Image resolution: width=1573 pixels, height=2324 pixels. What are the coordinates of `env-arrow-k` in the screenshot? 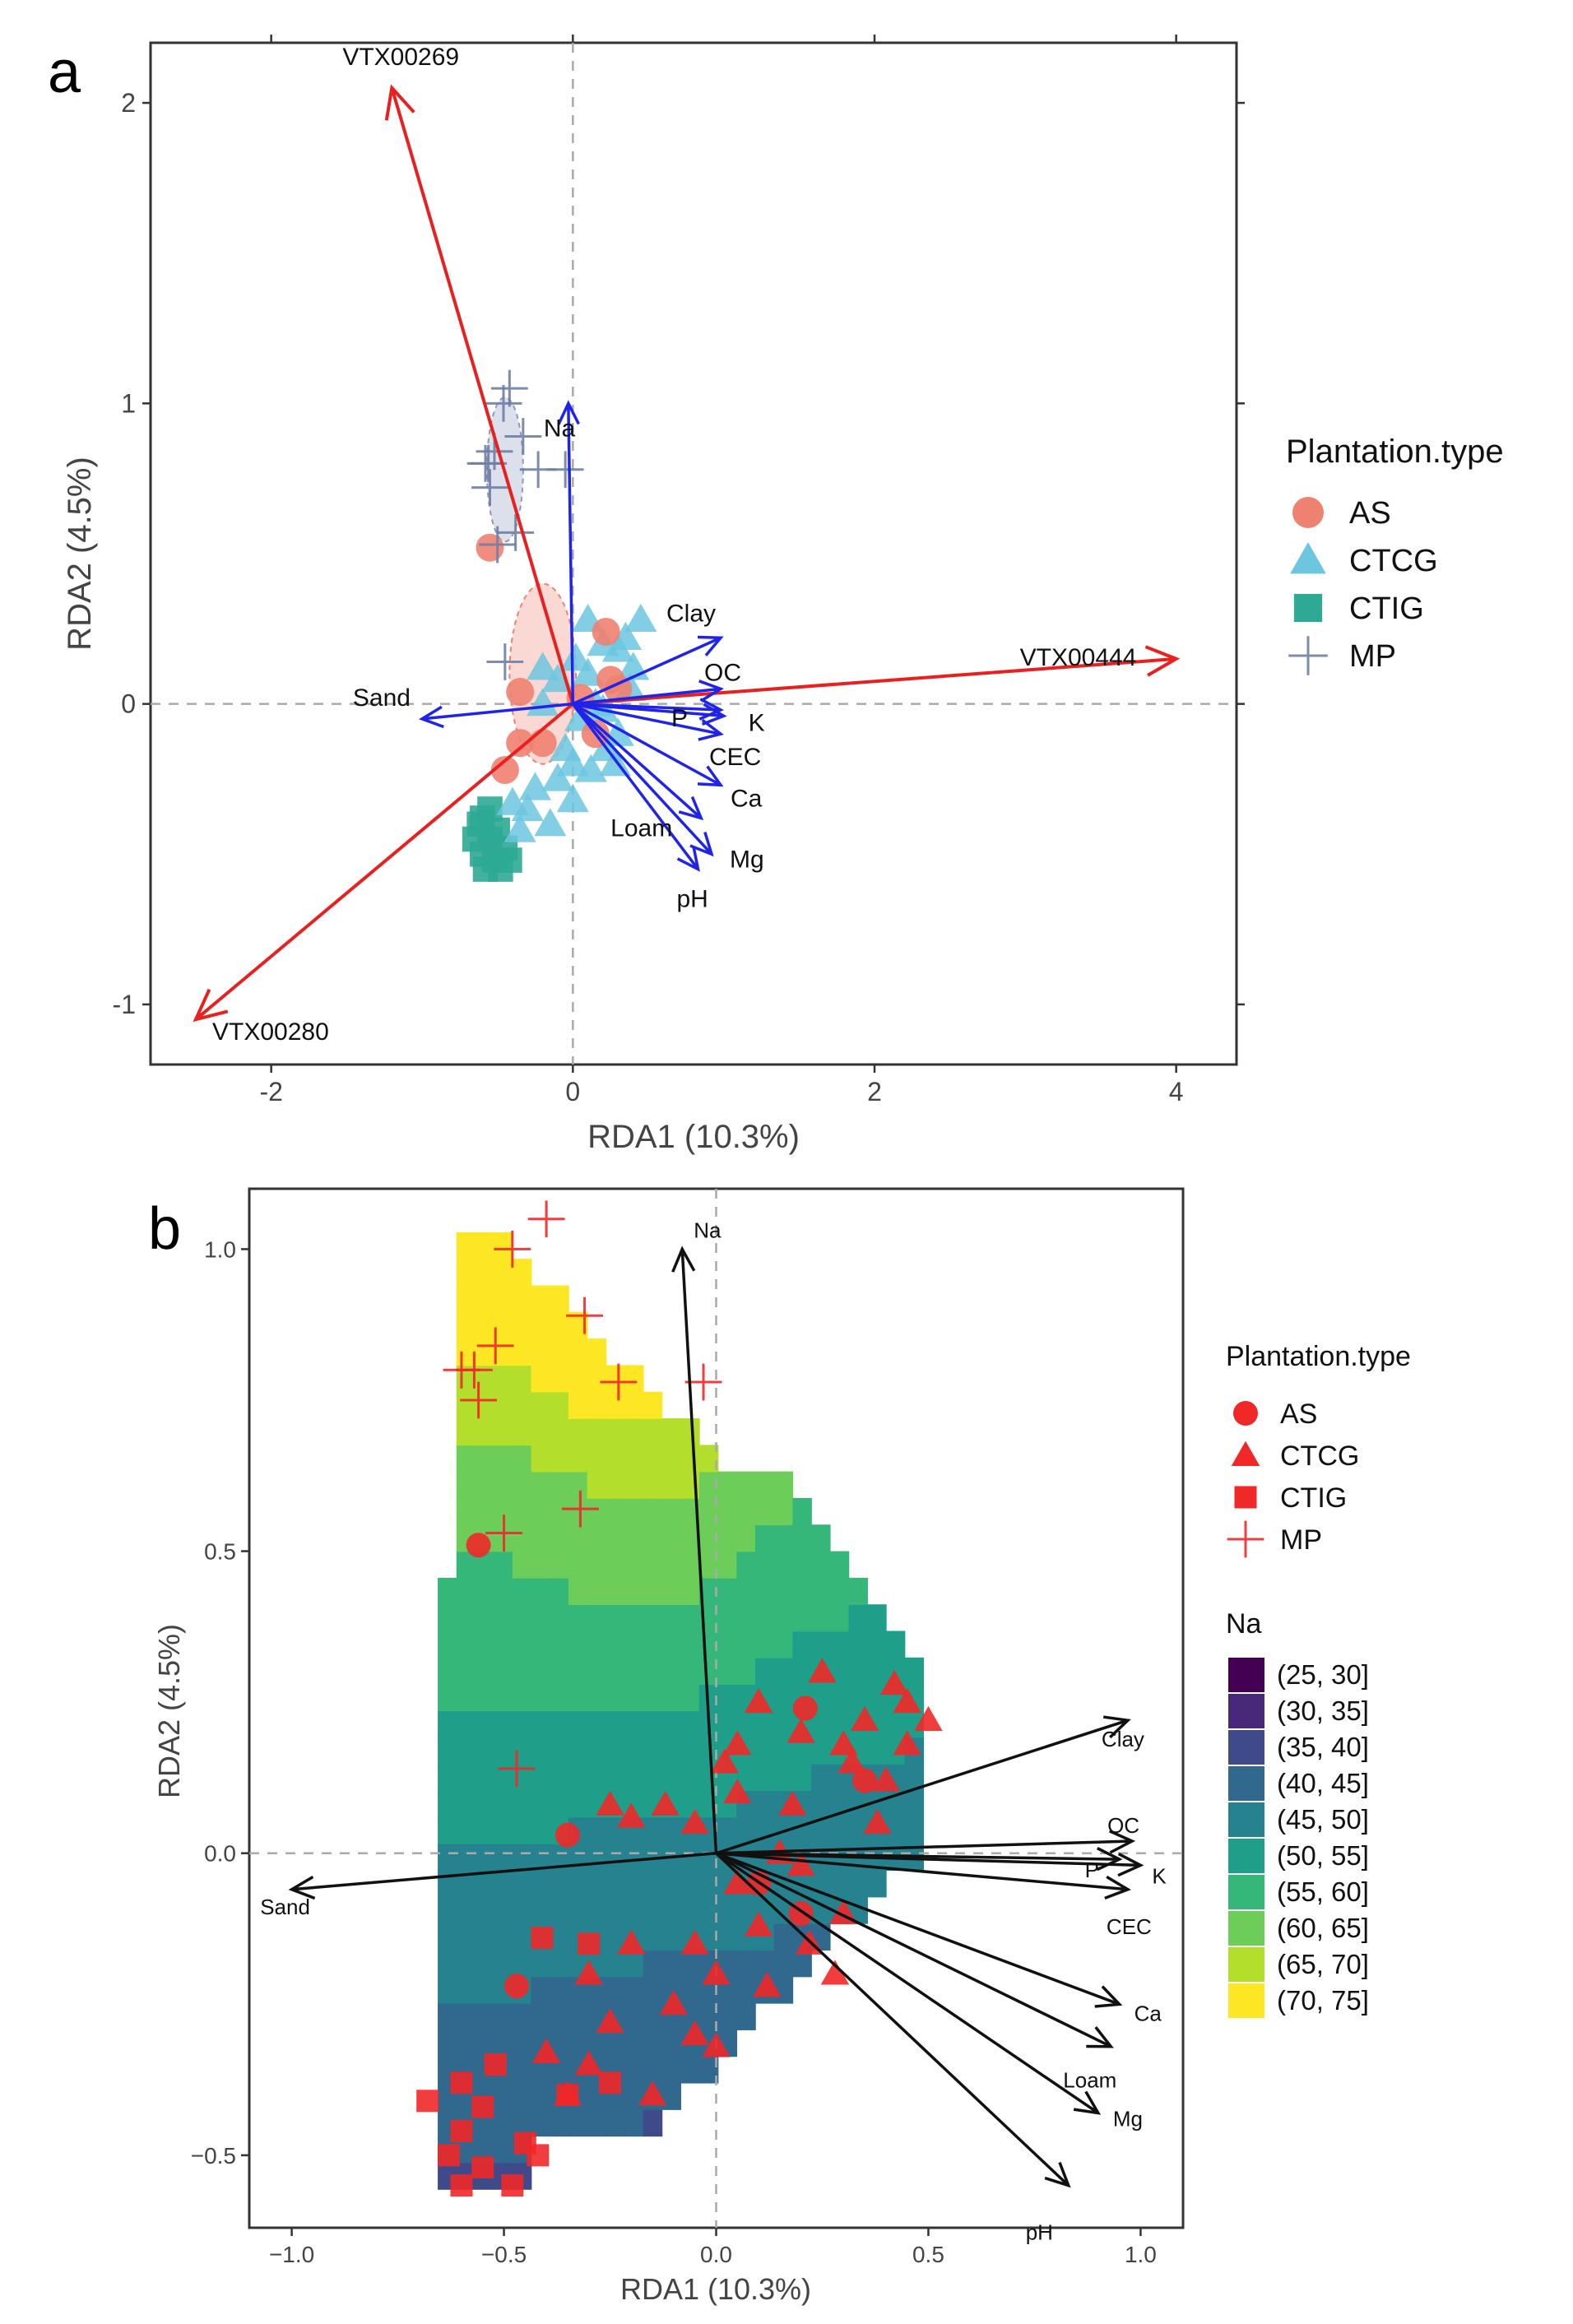 It's located at (650, 714).